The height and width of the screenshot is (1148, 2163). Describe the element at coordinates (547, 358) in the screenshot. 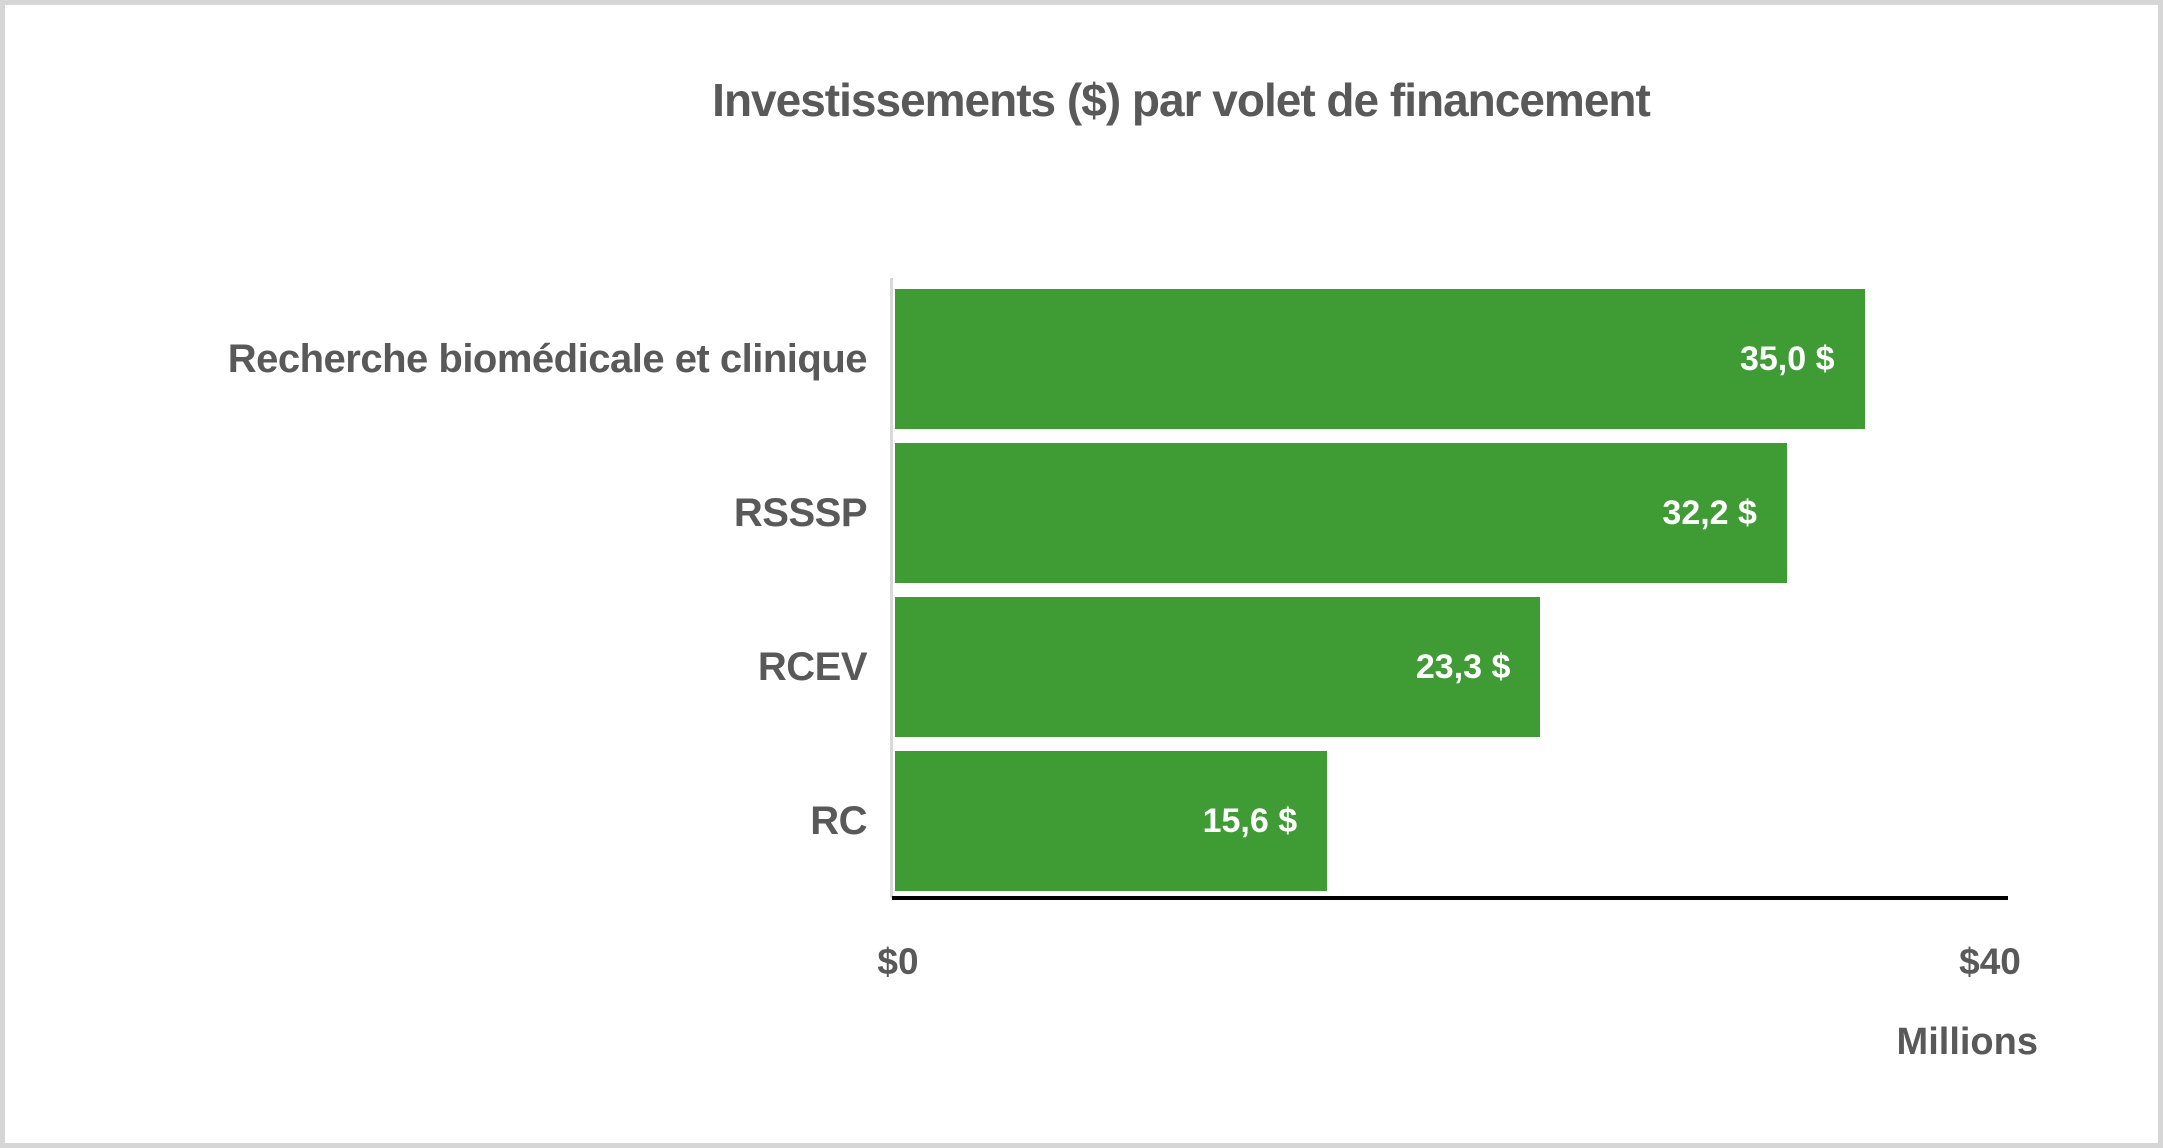

I see `category-label-recherche: Recherche biomédicale et clinique` at that location.